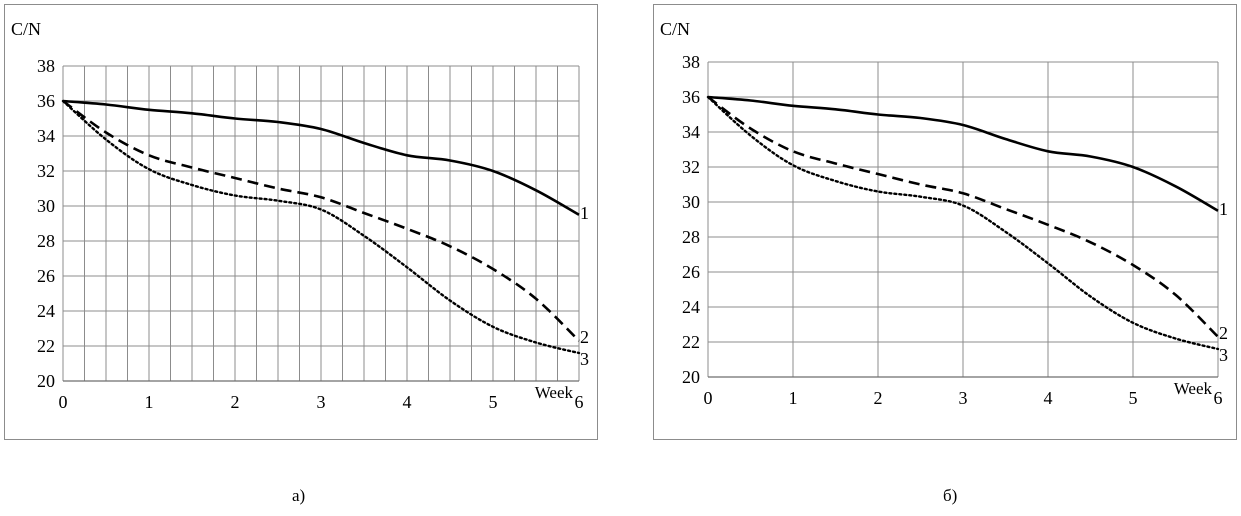  I want to click on chart-0-y-tick-label: 38, so click(46, 66).